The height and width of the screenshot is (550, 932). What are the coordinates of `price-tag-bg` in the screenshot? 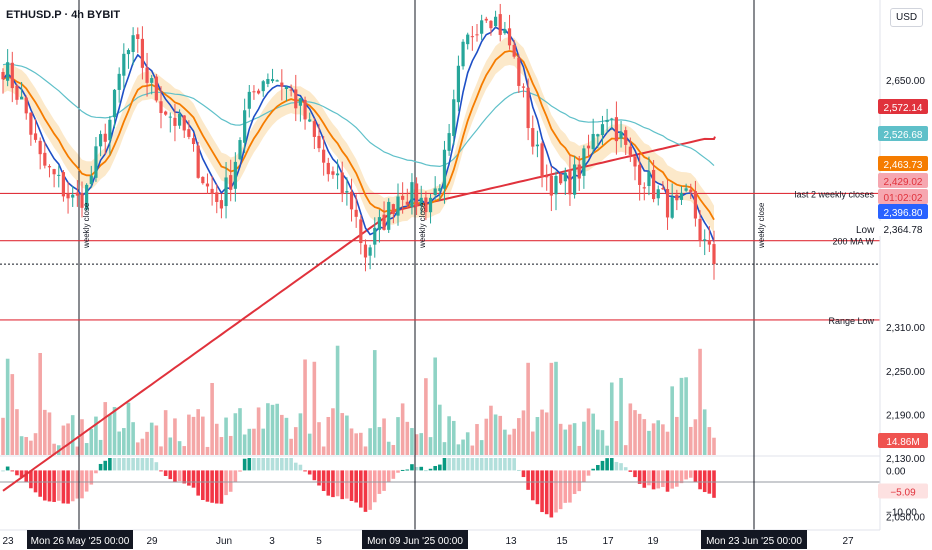 It's located at (903, 106).